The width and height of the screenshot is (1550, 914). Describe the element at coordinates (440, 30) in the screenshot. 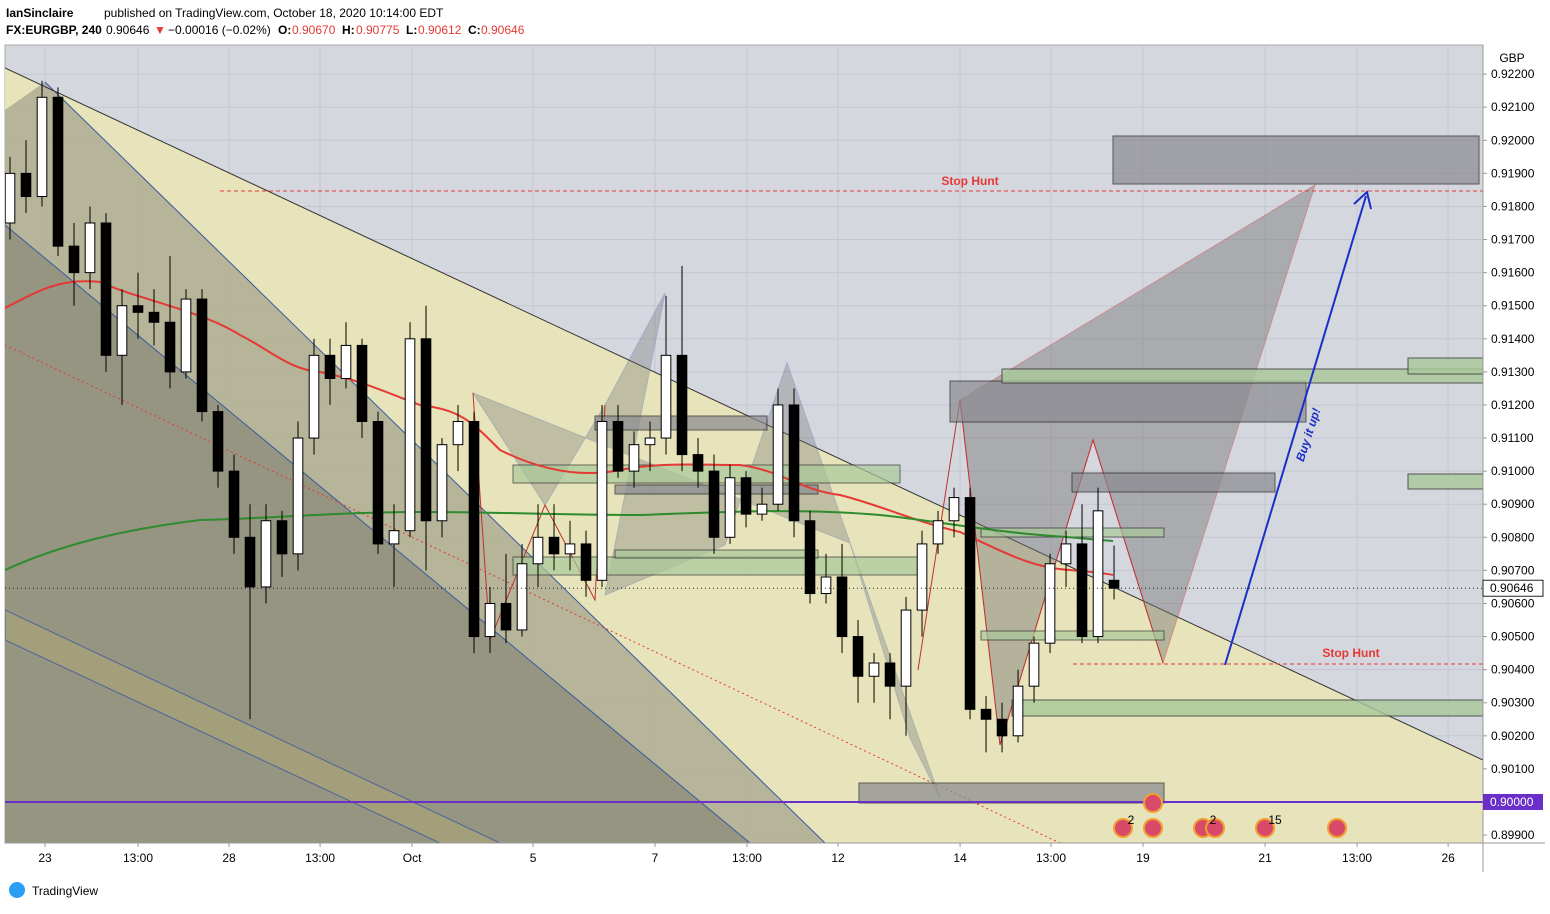

I see `l: 0.90612` at that location.